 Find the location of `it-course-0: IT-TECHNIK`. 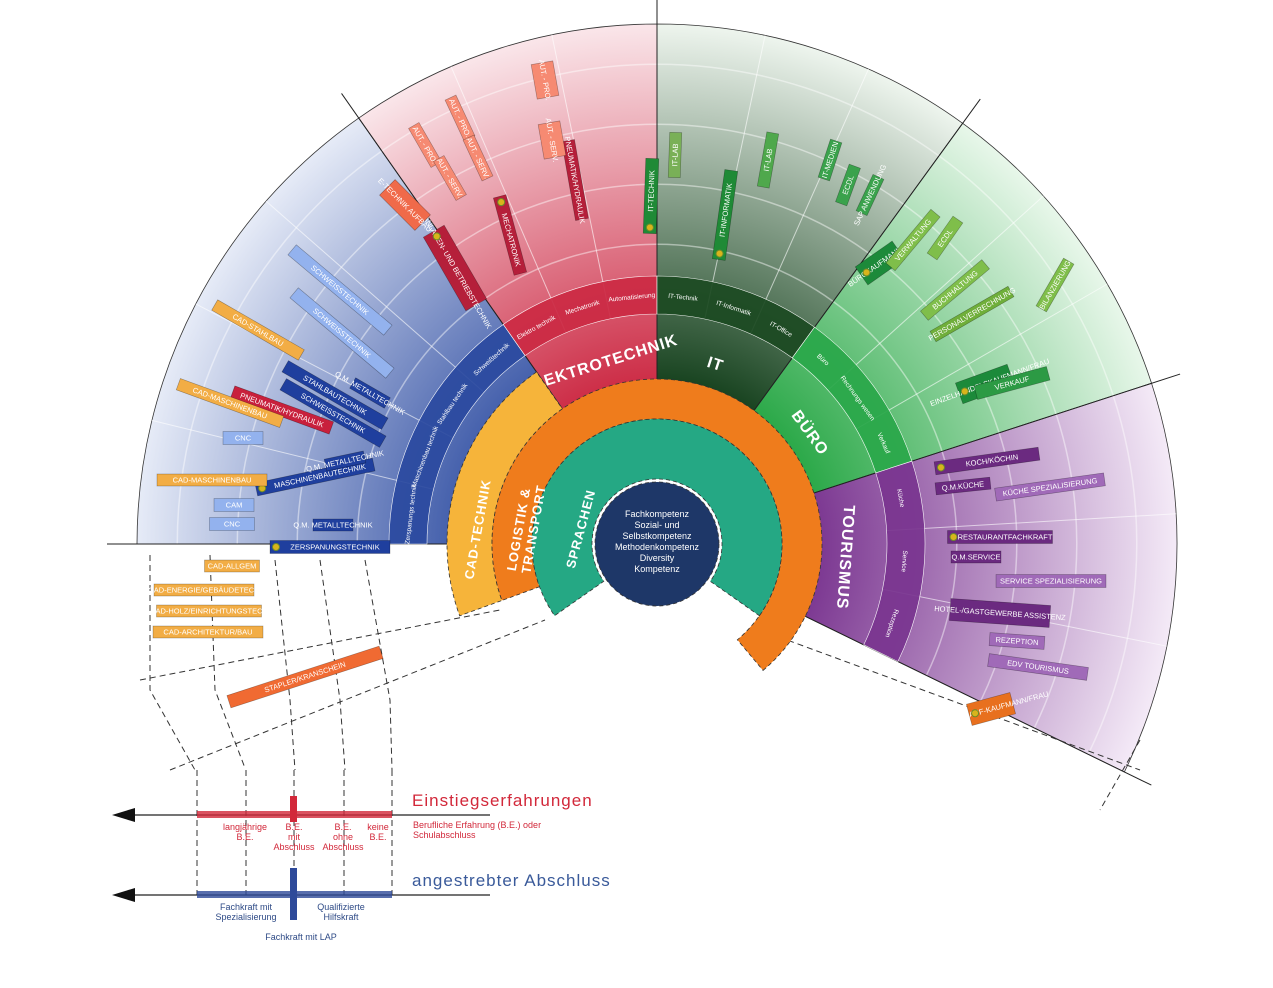

it-course-0: IT-TECHNIK is located at coordinates (651, 196).